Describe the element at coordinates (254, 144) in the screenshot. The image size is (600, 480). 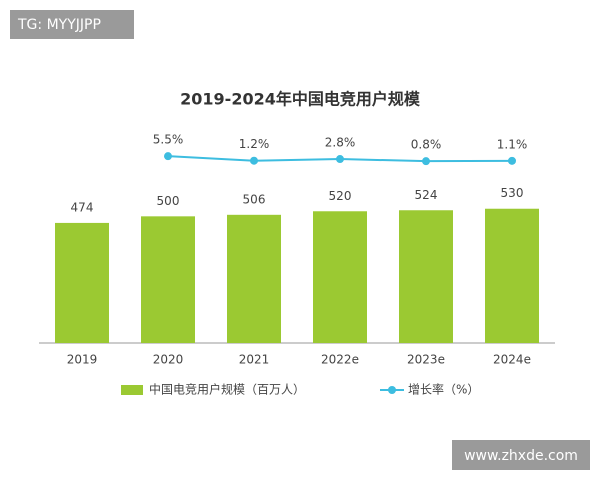
I see `data-label: 1.2%` at that location.